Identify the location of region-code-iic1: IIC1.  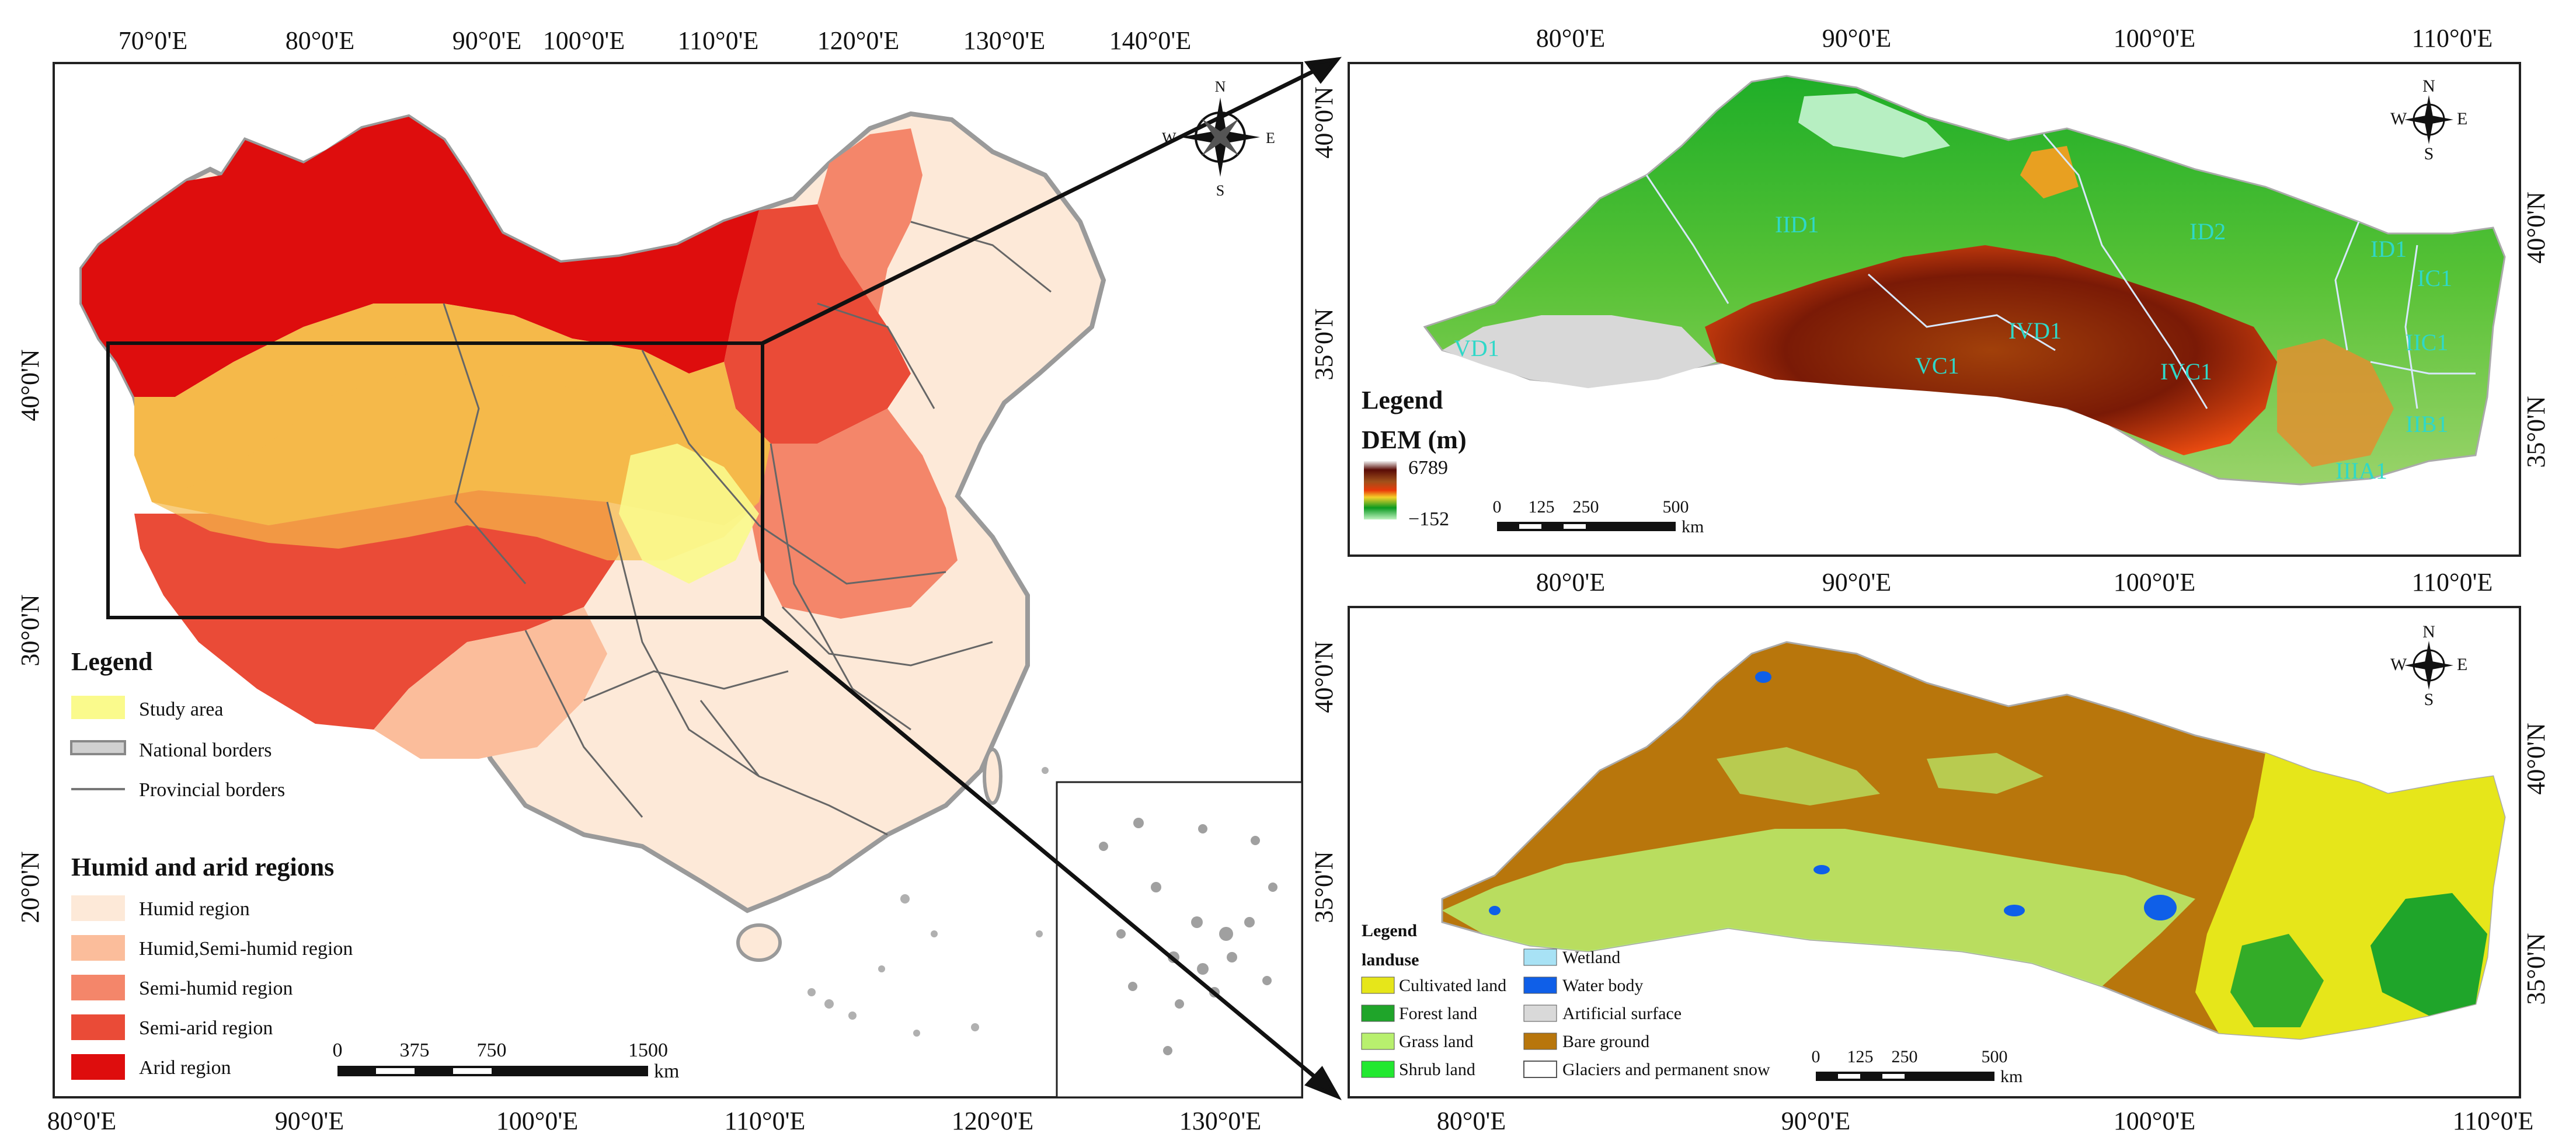
(2427, 342).